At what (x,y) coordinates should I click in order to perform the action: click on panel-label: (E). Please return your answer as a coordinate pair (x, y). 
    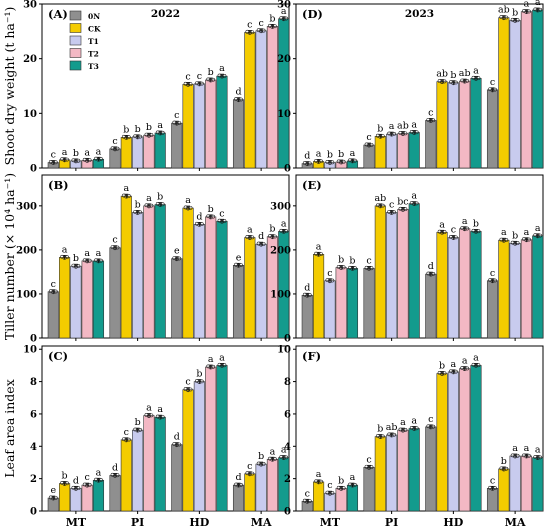
    Looking at the image, I should click on (312, 185).